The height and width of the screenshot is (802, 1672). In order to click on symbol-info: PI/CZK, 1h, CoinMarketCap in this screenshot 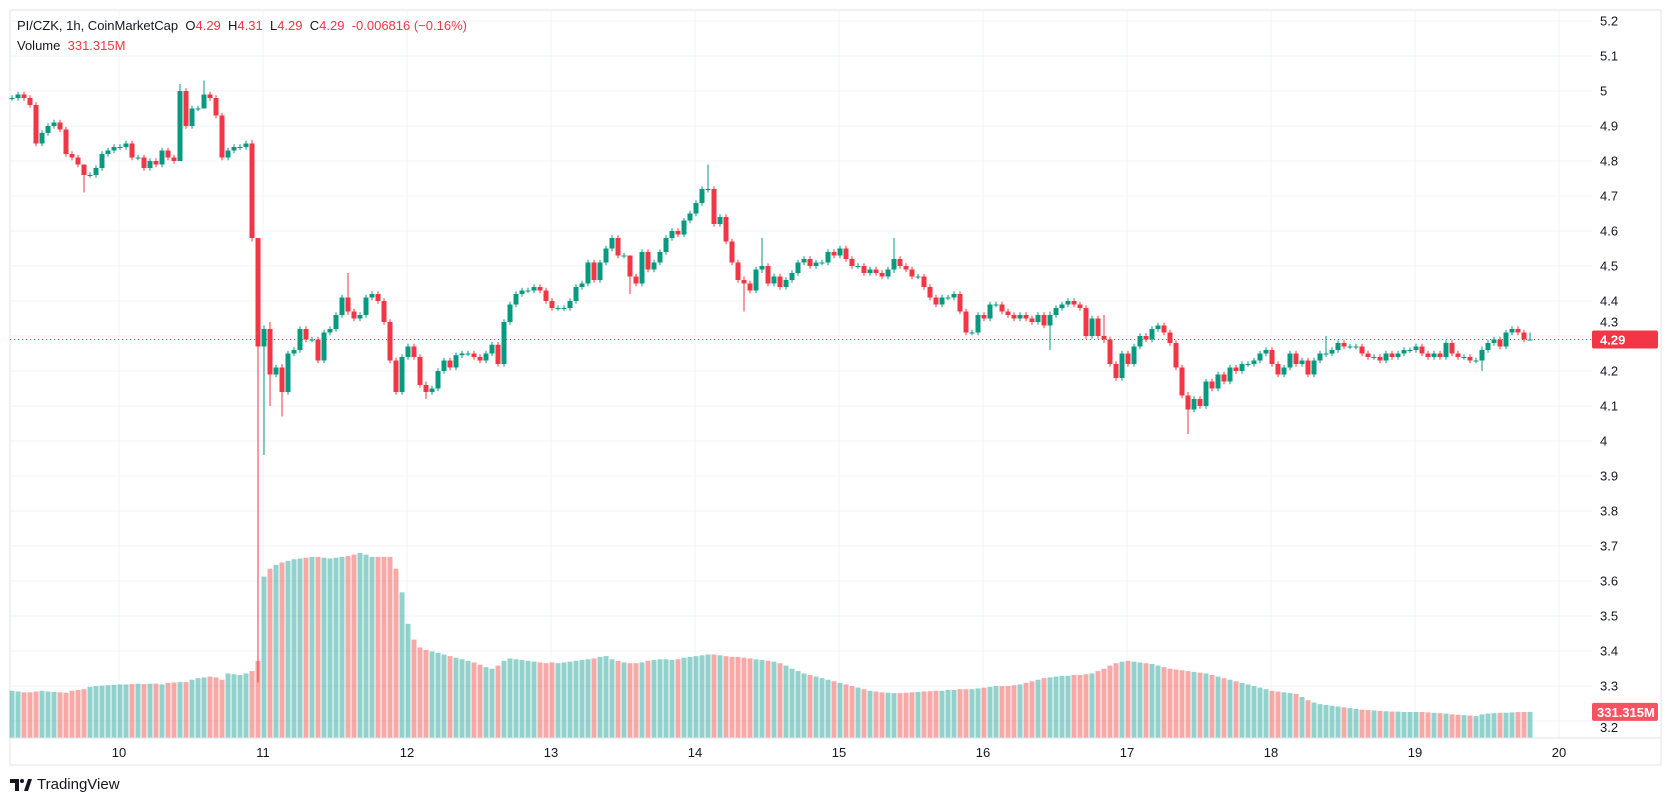, I will do `click(98, 25)`.